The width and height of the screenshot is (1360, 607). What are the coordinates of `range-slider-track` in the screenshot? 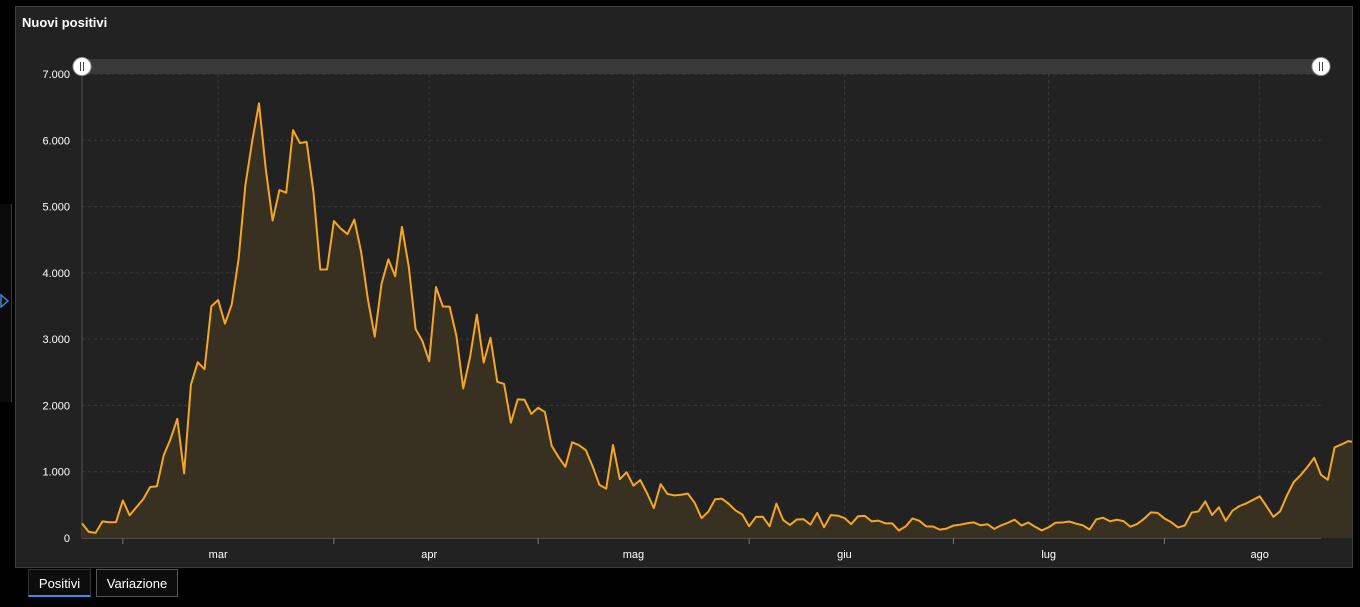 It's located at (701, 66).